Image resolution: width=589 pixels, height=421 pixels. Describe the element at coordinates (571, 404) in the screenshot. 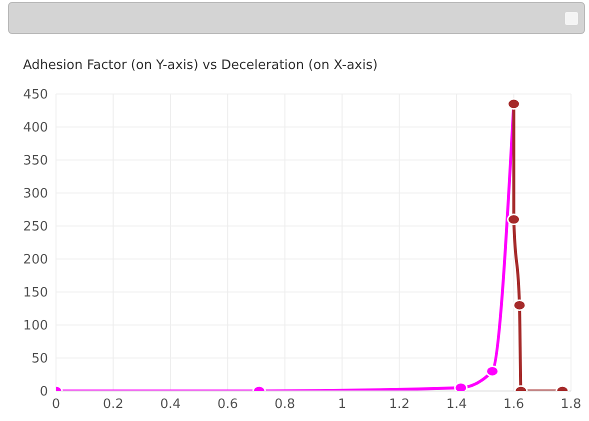

I see `x-tick-label: 1.8` at that location.